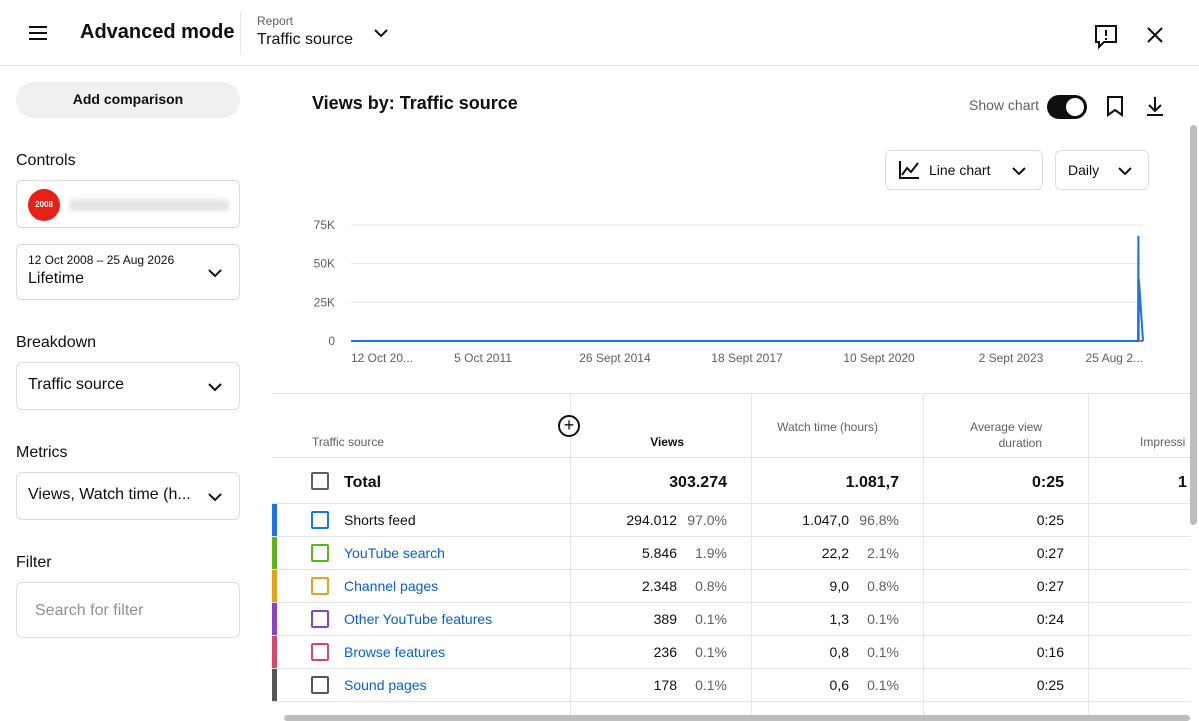 The width and height of the screenshot is (1199, 721). Describe the element at coordinates (879, 520) in the screenshot. I see `watch-share: 96.8%` at that location.